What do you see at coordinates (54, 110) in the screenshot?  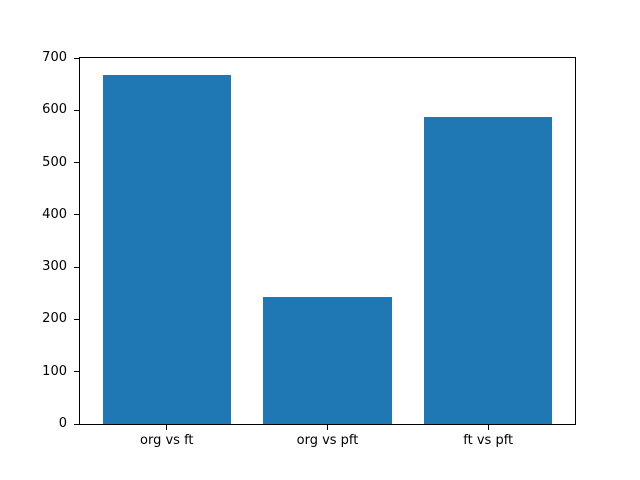 I see `y-tick-label: 600` at bounding box center [54, 110].